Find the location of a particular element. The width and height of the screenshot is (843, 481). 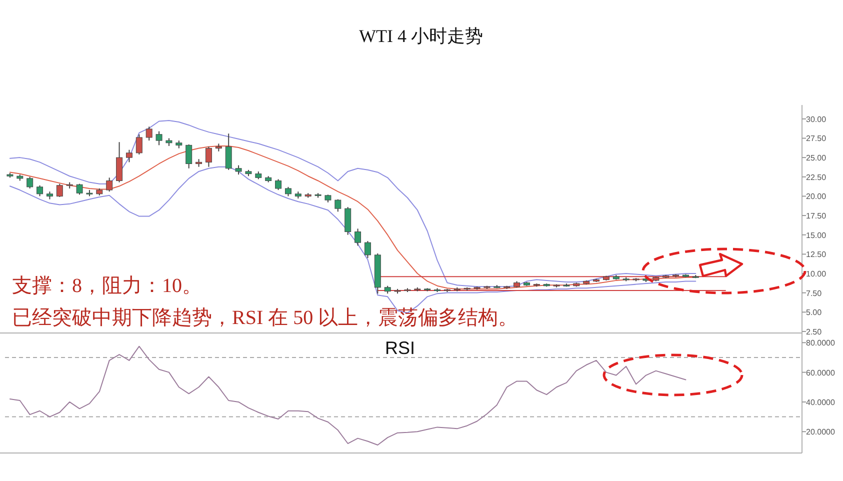

y-tick-label: 12.50 is located at coordinates (816, 255).